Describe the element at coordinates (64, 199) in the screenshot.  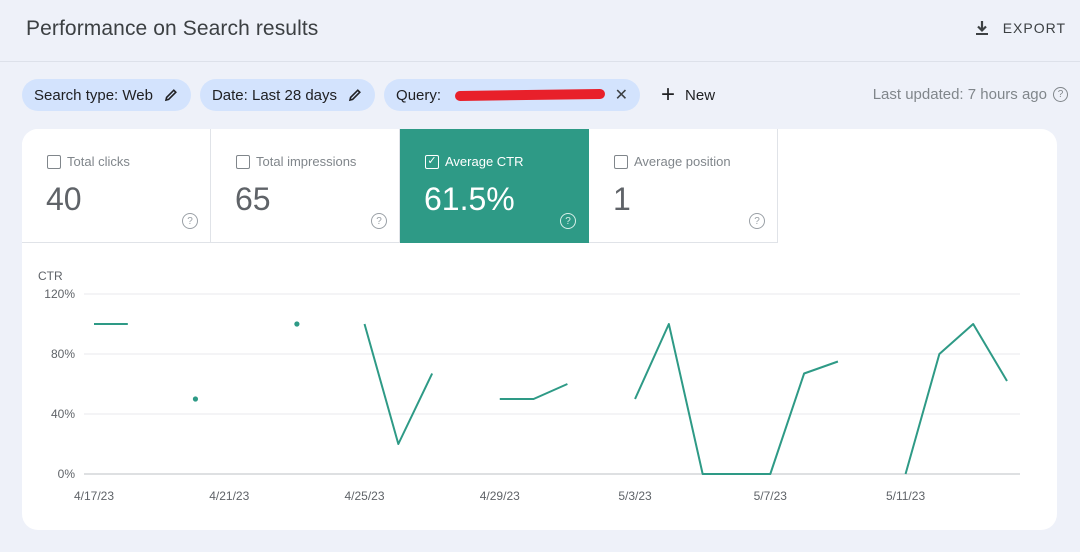
I see `metric-value: 40` at that location.